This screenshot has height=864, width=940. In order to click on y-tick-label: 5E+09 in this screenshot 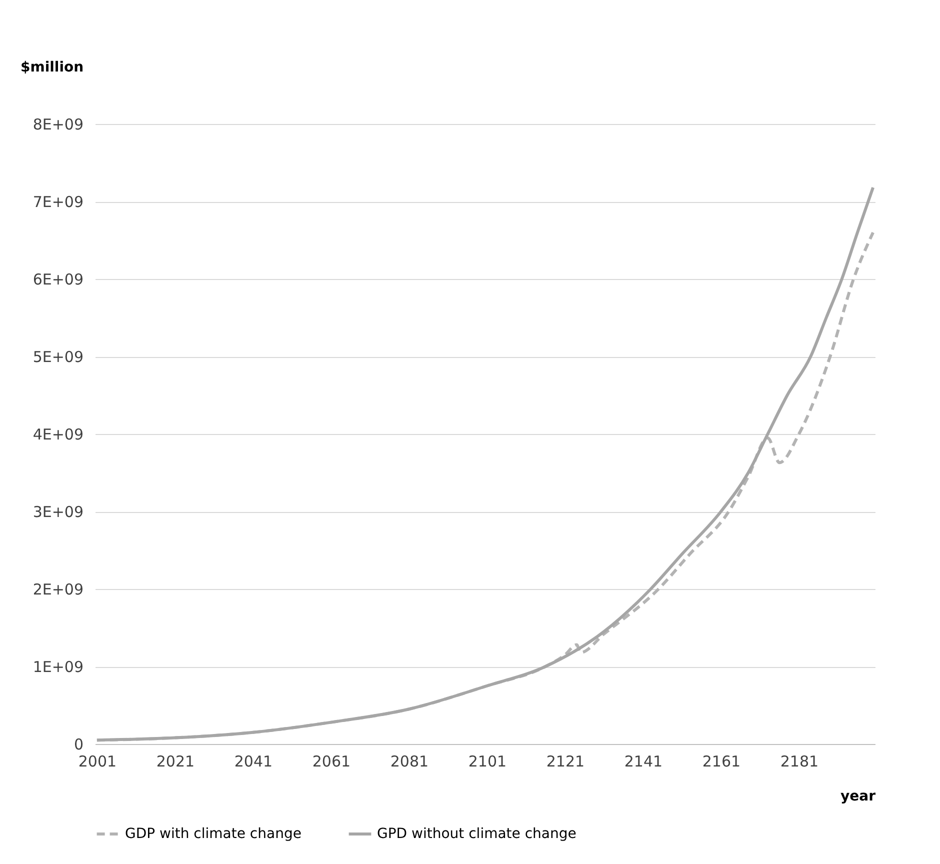, I will do `click(58, 357)`.